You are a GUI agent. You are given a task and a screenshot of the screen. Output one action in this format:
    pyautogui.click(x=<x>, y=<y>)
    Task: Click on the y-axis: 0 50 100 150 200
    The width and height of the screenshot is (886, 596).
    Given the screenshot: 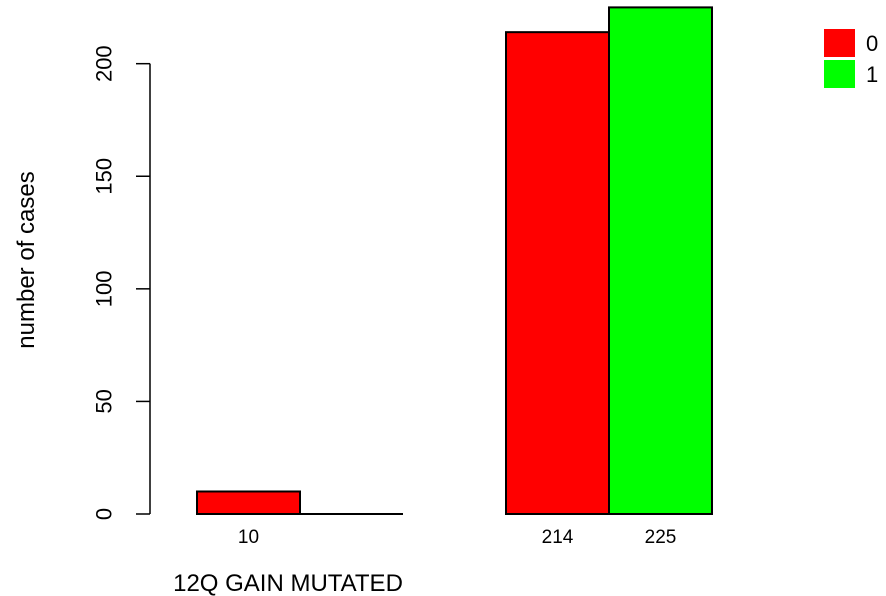 What is the action you would take?
    pyautogui.click(x=121, y=282)
    